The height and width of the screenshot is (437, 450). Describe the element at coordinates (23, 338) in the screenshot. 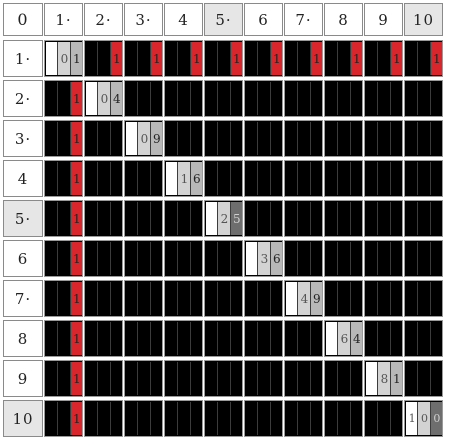

I see `row-header-8: 8` at that location.